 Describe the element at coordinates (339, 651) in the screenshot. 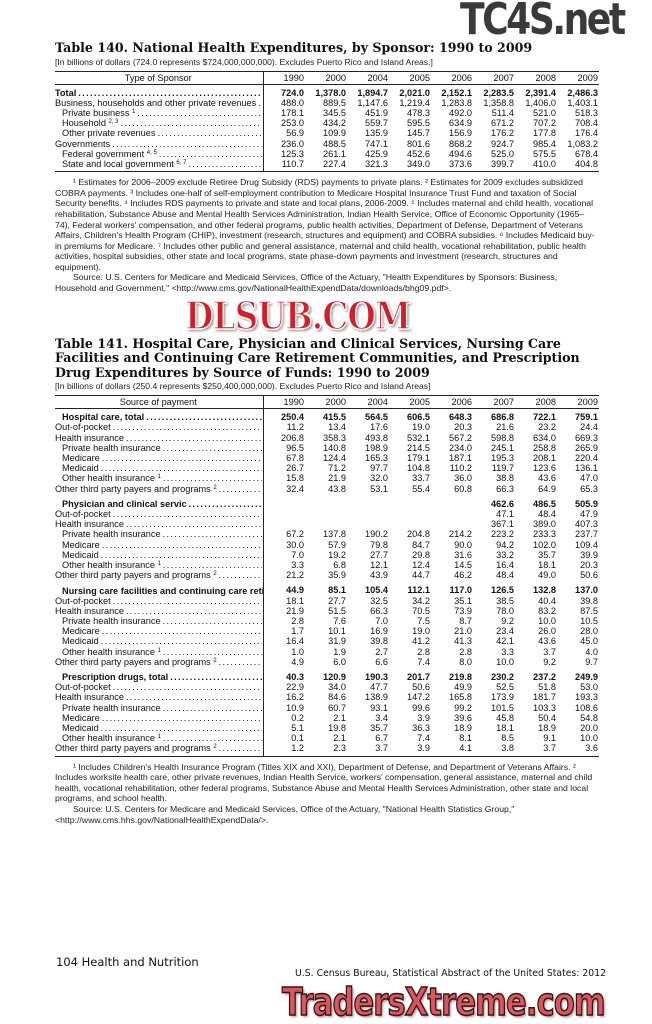

I see `cell-value: 1.9` at that location.